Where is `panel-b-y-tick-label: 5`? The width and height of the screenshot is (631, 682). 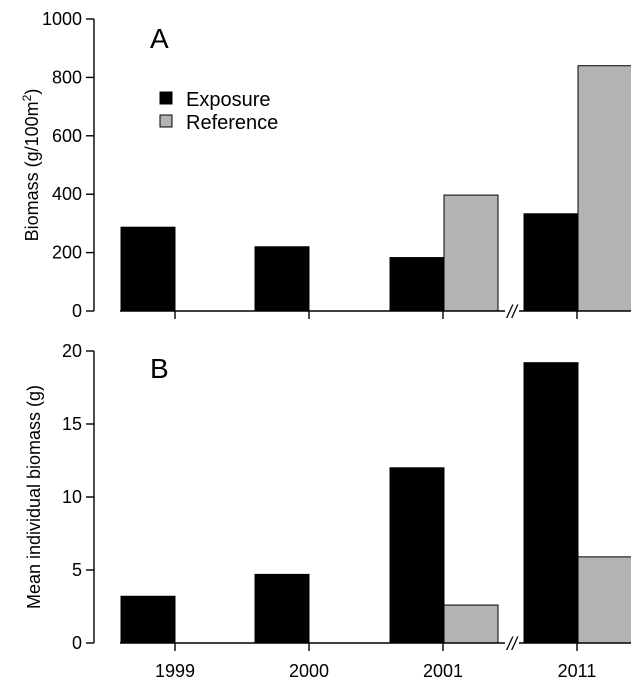 panel-b-y-tick-label: 5 is located at coordinates (77, 570).